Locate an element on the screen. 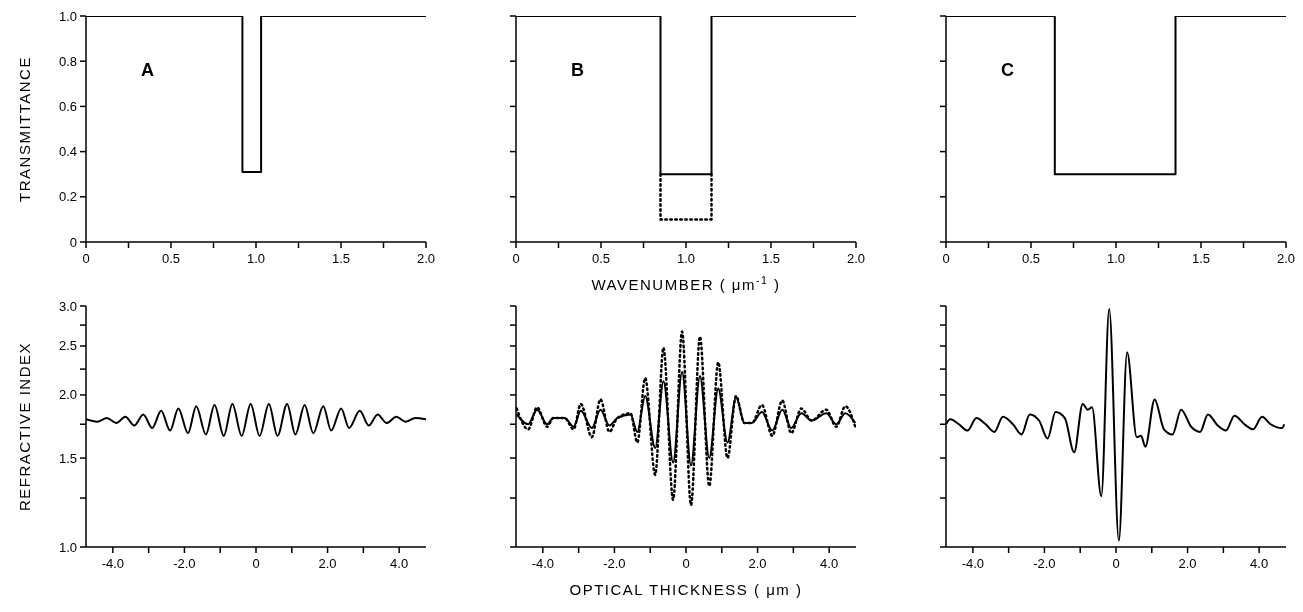  y-tick-label: 1.5 is located at coordinates (67, 458).